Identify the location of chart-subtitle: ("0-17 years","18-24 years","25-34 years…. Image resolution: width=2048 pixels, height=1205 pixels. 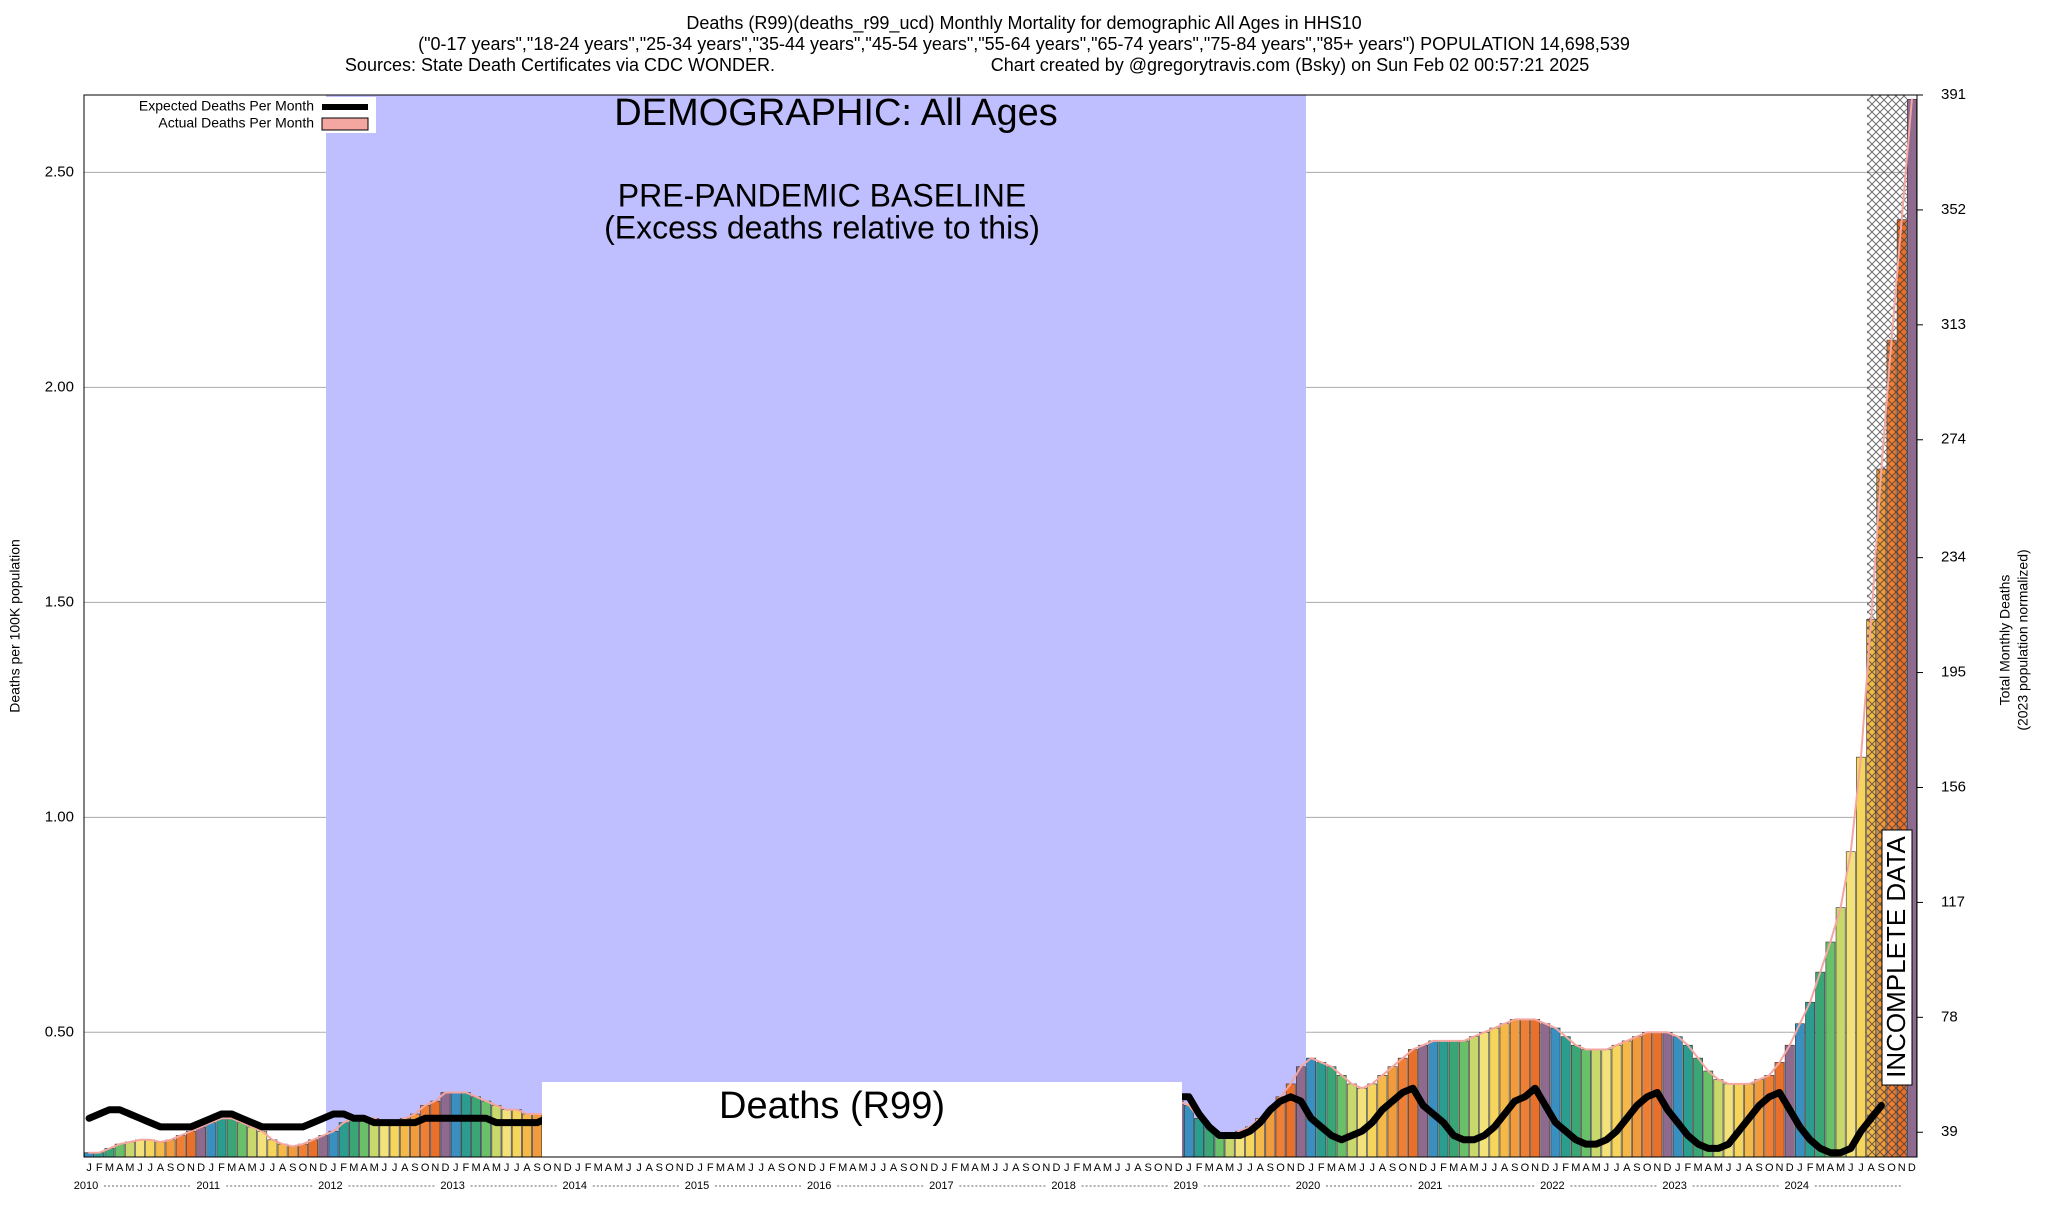
(1024, 44).